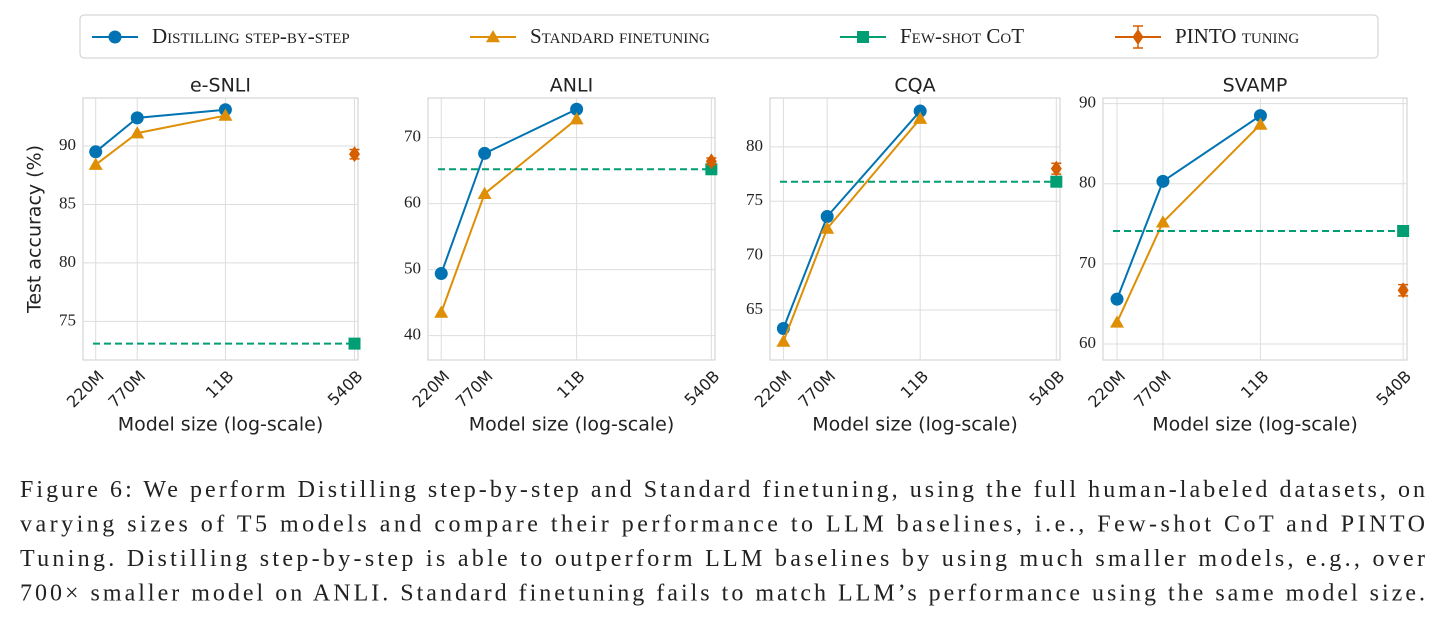  Describe the element at coordinates (1237, 36) in the screenshot. I see `legend-label: PINTO tuning` at that location.